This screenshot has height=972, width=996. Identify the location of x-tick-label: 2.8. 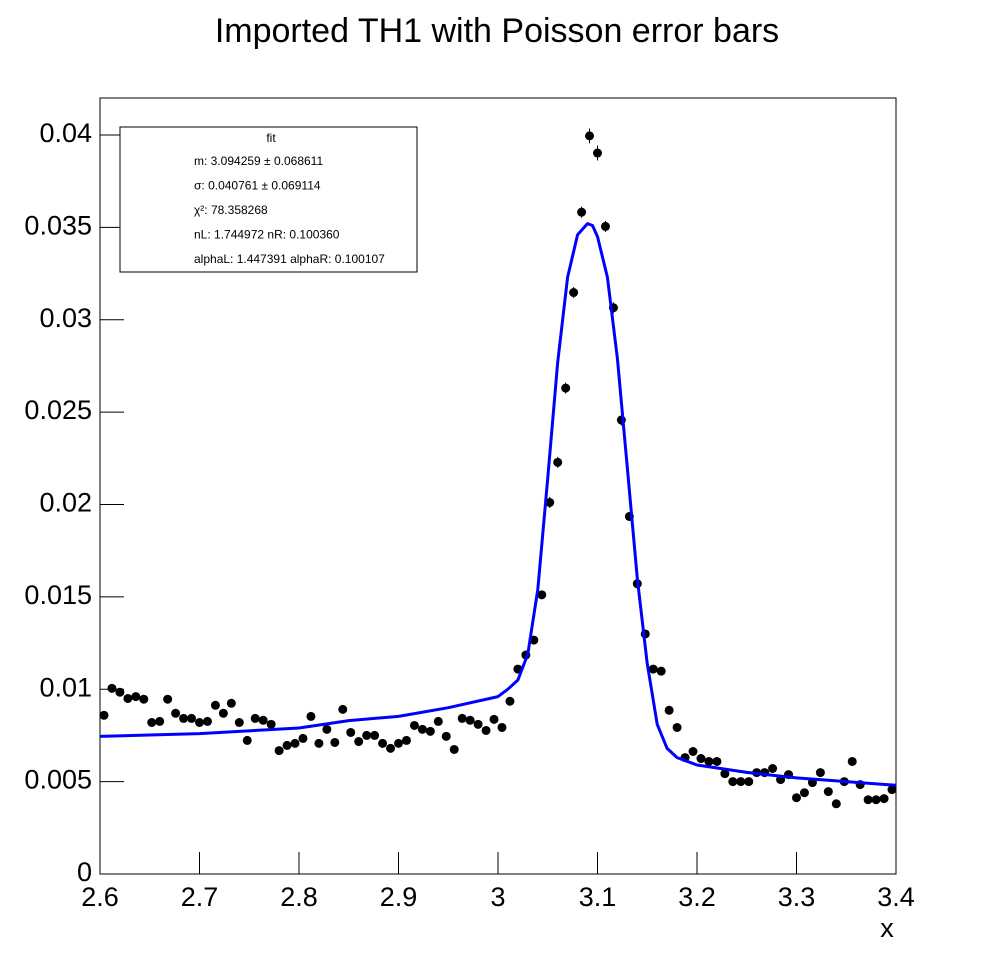
(299, 897).